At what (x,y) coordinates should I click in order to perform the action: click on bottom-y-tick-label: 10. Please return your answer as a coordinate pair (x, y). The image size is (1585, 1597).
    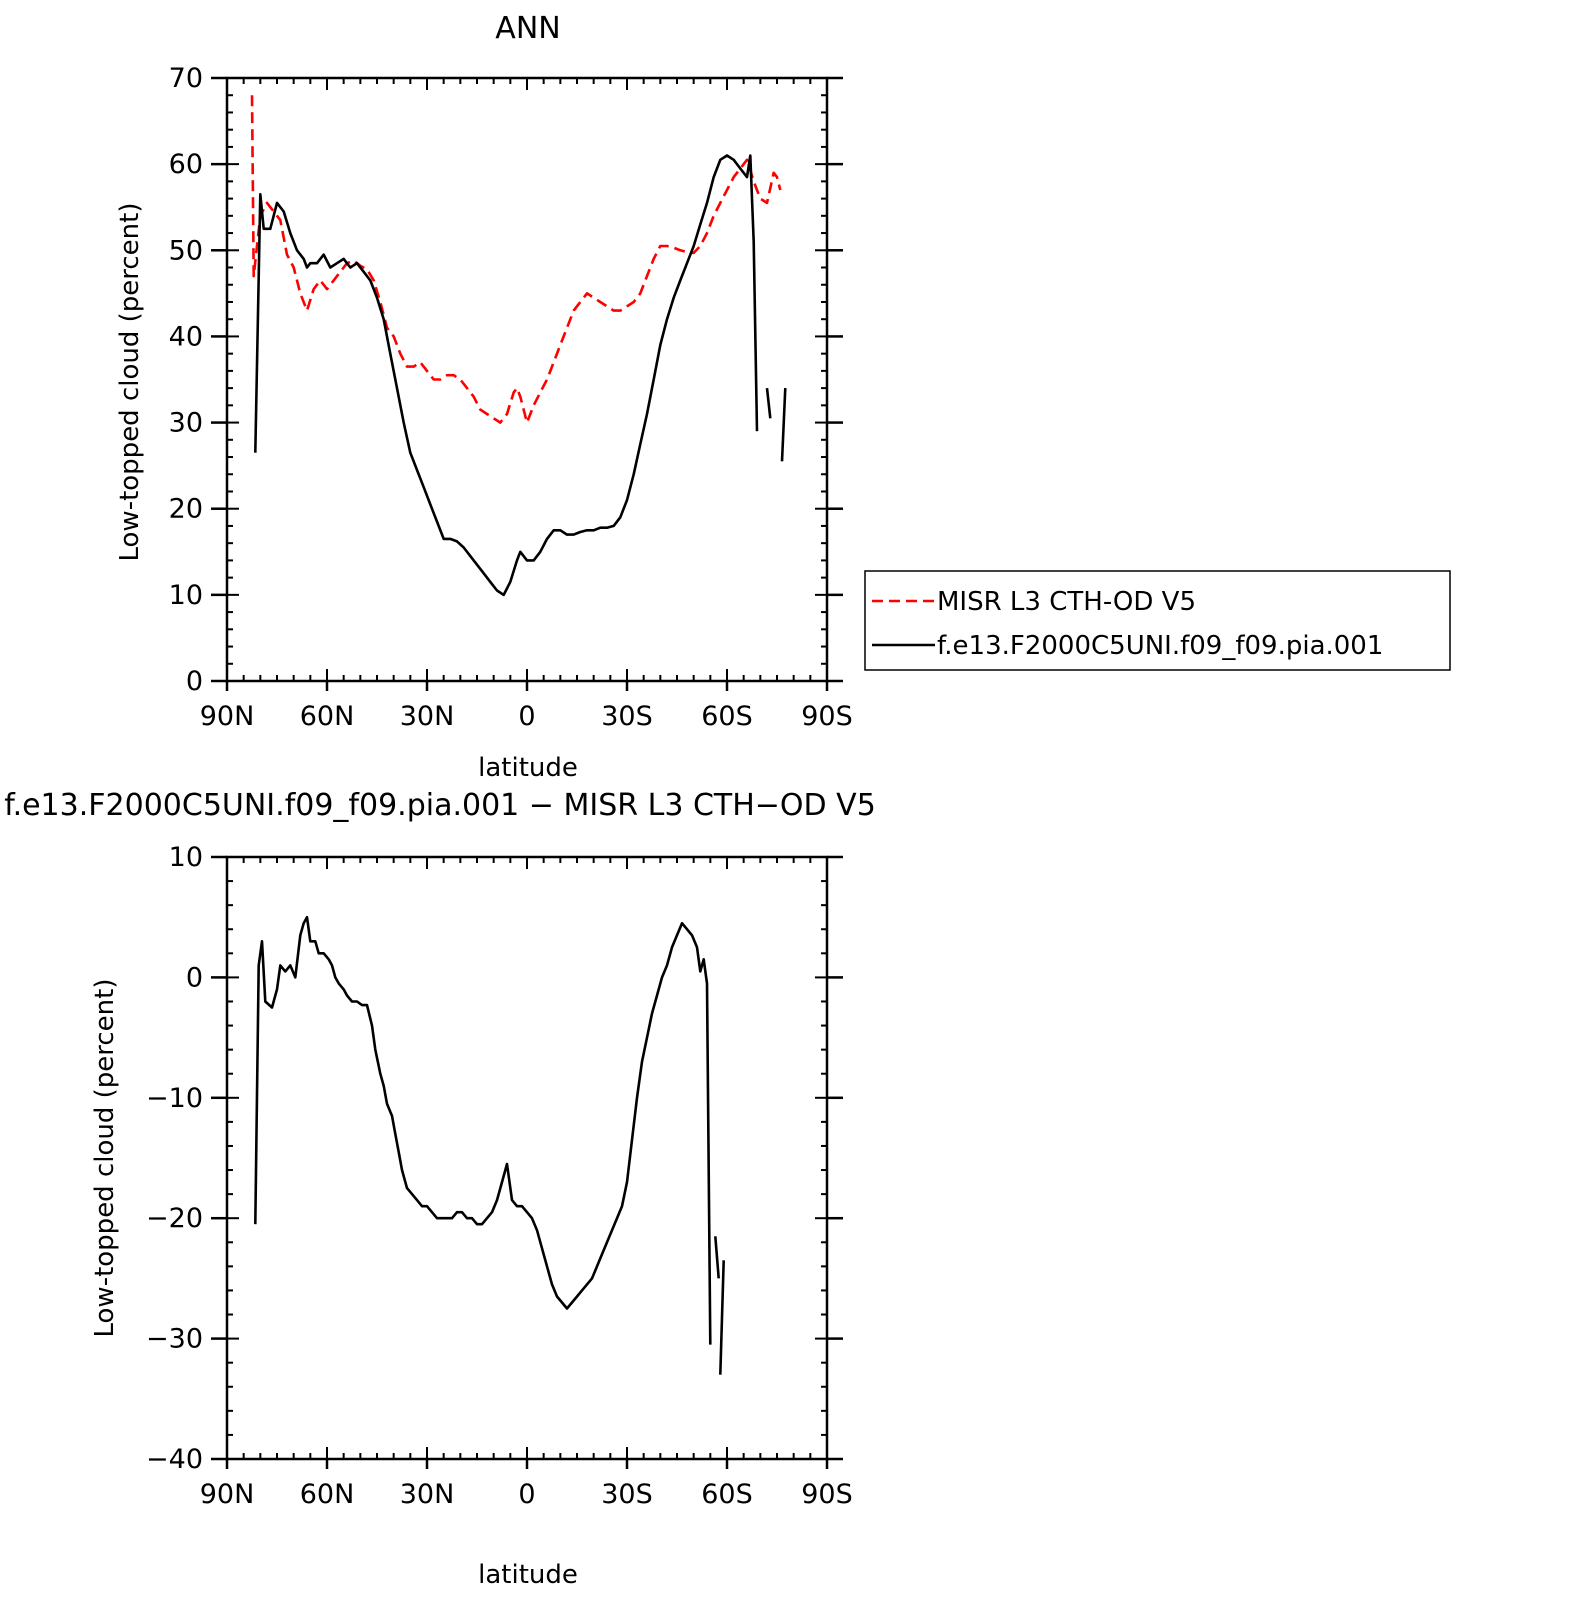
    Looking at the image, I should click on (186, 857).